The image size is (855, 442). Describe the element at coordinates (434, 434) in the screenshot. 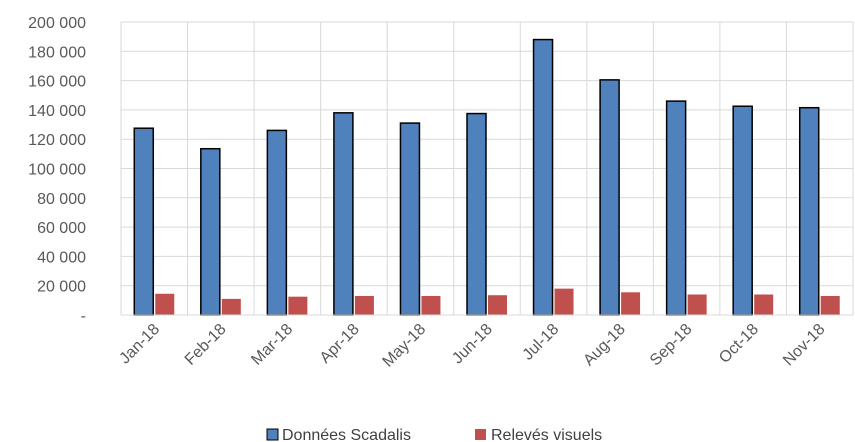

I see `legend: Données Scadalis Relevés visuels` at that location.